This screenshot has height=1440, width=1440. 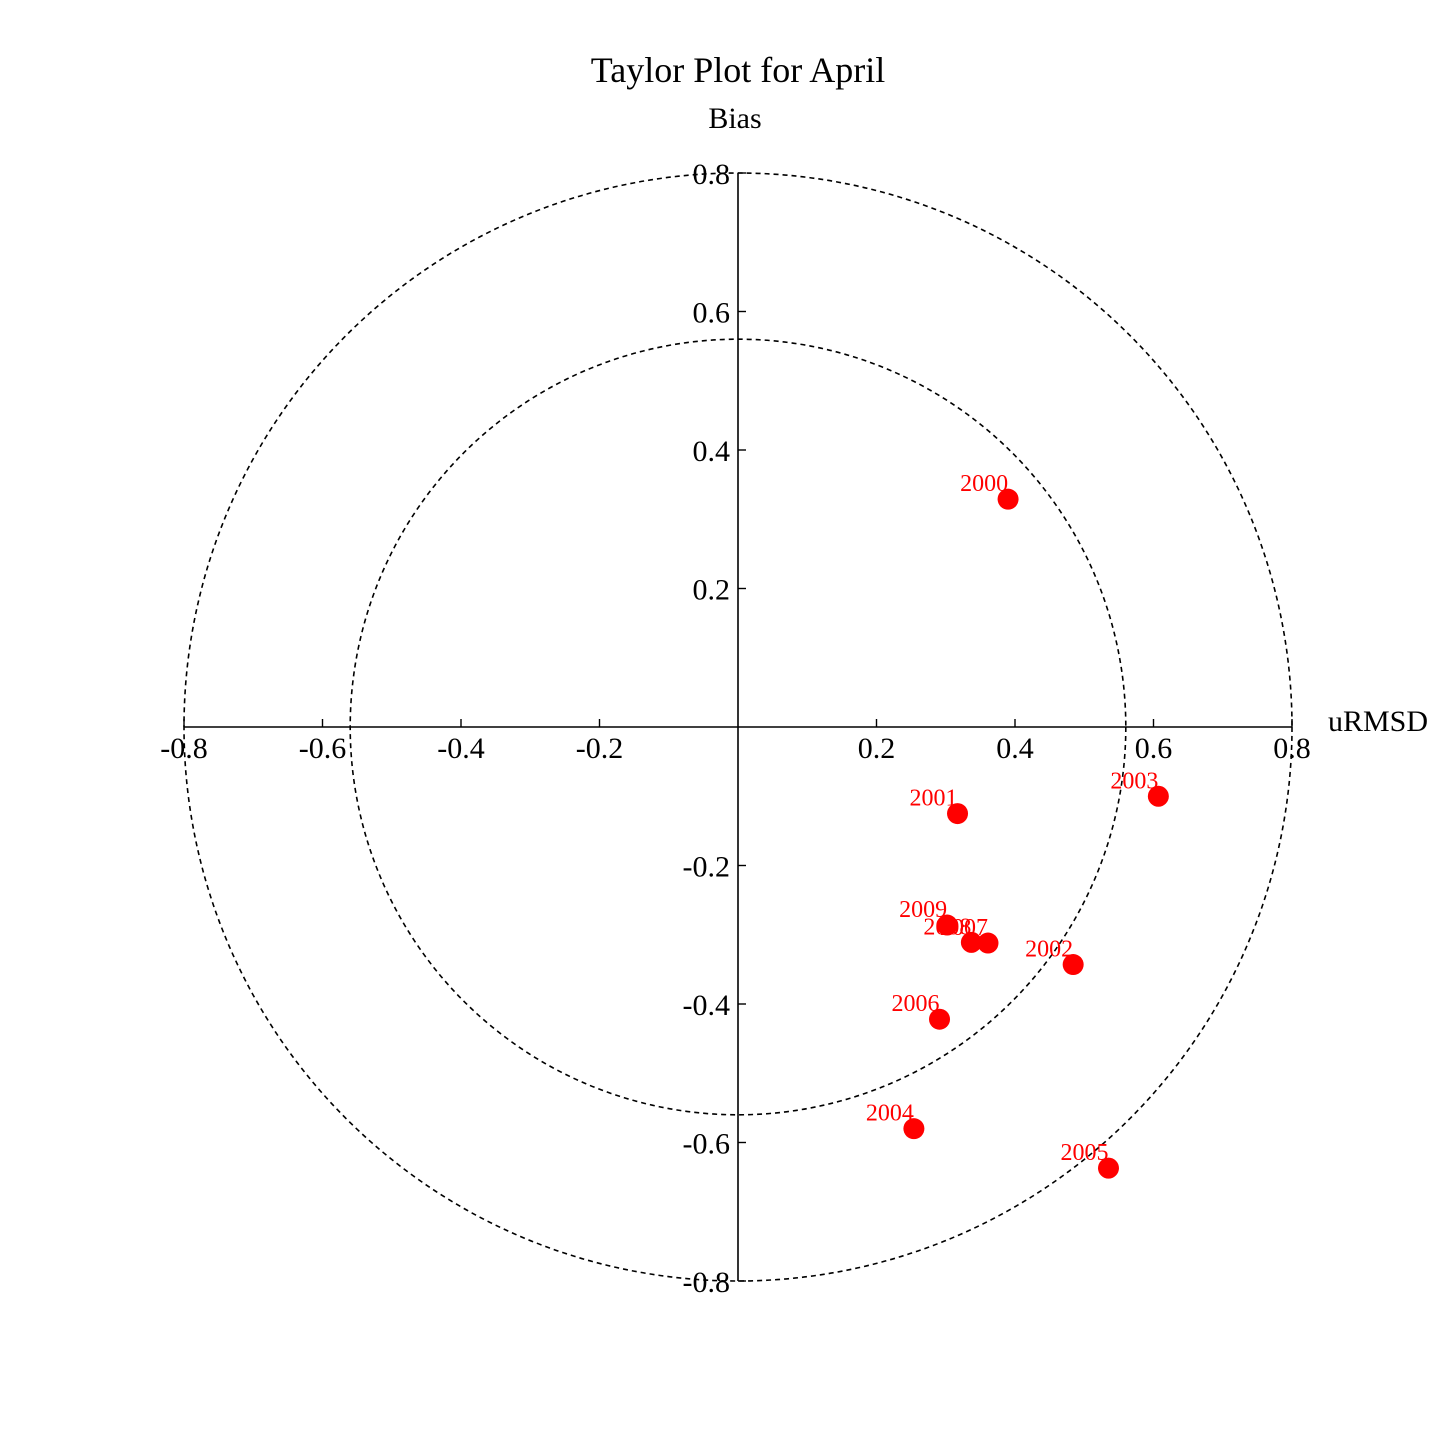 What do you see at coordinates (707, 1005) in the screenshot?
I see `y-tick-label: -0.4` at bounding box center [707, 1005].